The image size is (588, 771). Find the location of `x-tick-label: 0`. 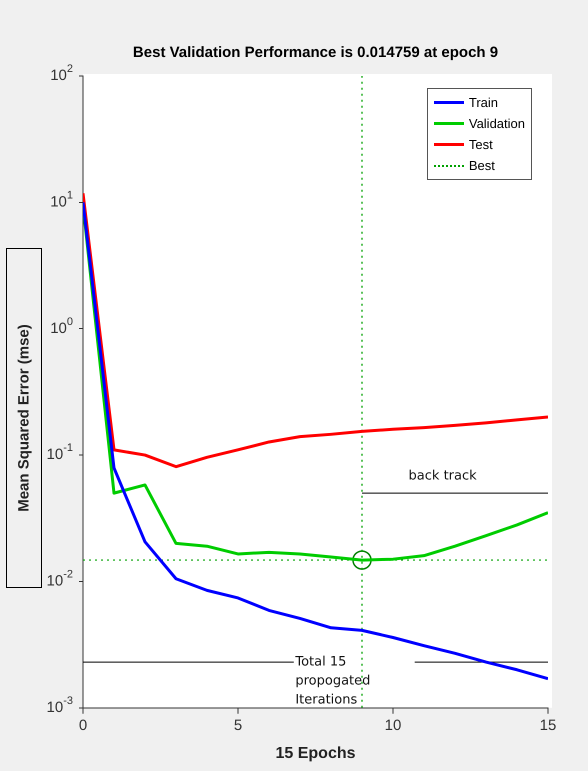

x-tick-label: 0 is located at coordinates (83, 725).